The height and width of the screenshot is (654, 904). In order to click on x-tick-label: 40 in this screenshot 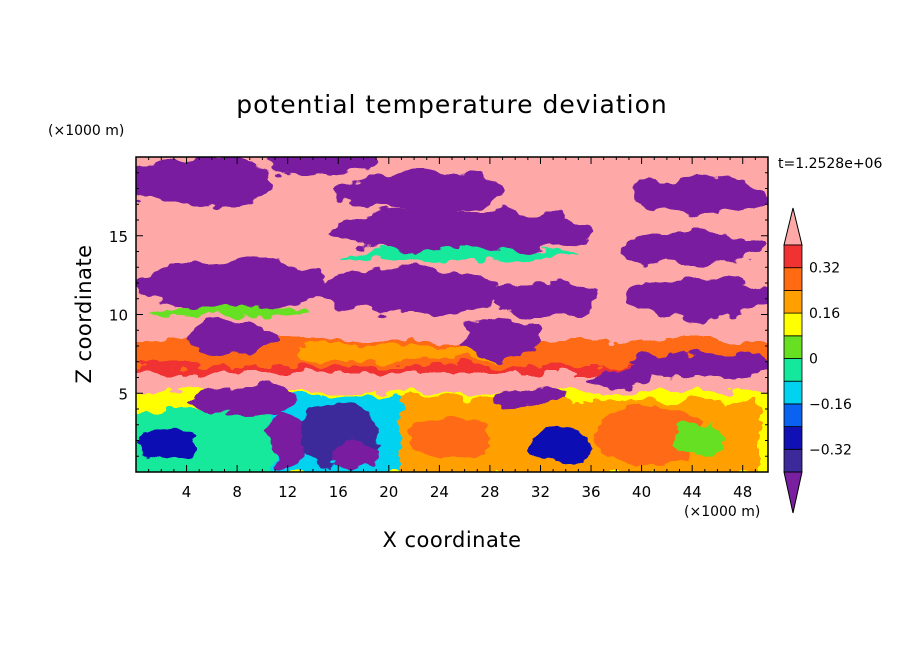, I will do `click(641, 492)`.